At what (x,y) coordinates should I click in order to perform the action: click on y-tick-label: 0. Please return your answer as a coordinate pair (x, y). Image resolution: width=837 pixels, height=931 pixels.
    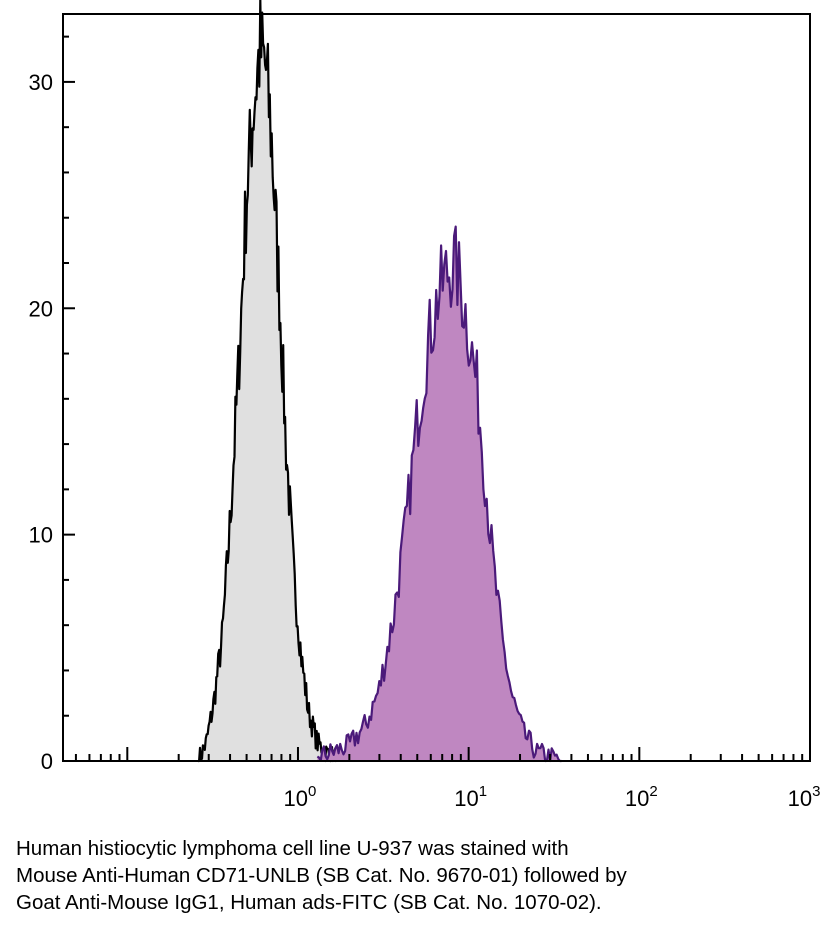
    Looking at the image, I should click on (47, 761).